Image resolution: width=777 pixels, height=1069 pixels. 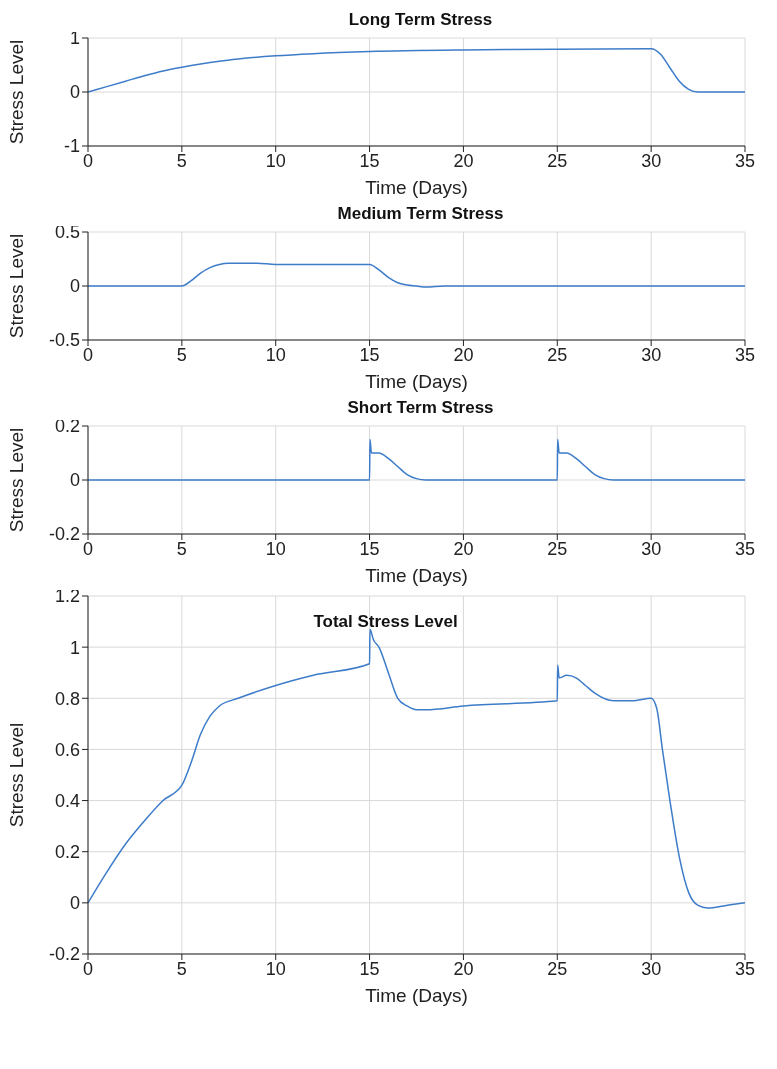 What do you see at coordinates (67, 698) in the screenshot?
I see `y-tick-label: 0.8` at bounding box center [67, 698].